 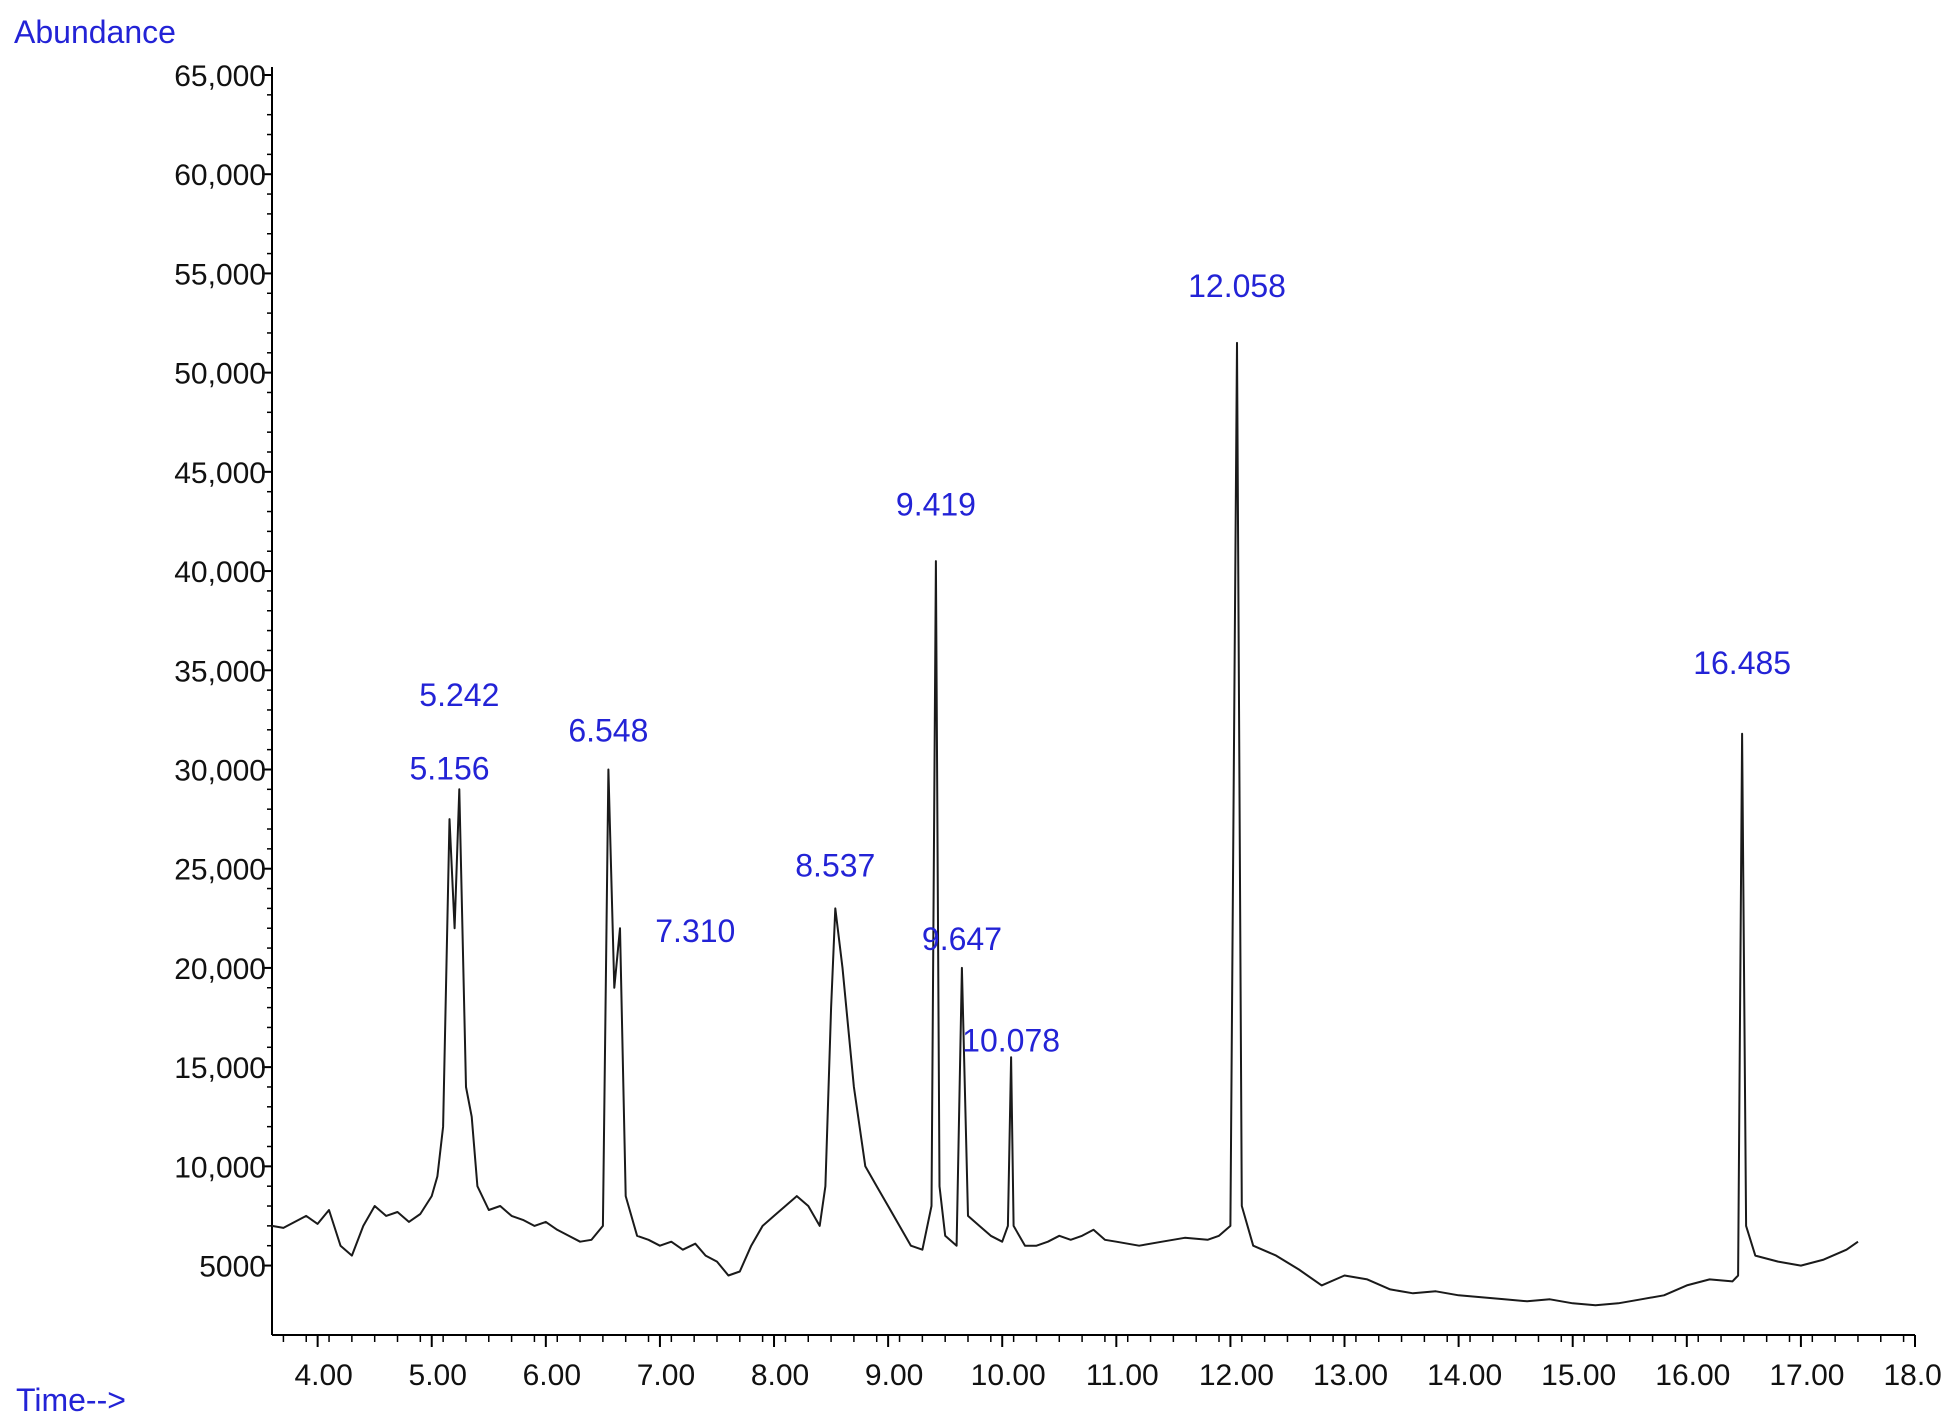 What do you see at coordinates (220, 274) in the screenshot?
I see `y-tick-label: 55,000` at bounding box center [220, 274].